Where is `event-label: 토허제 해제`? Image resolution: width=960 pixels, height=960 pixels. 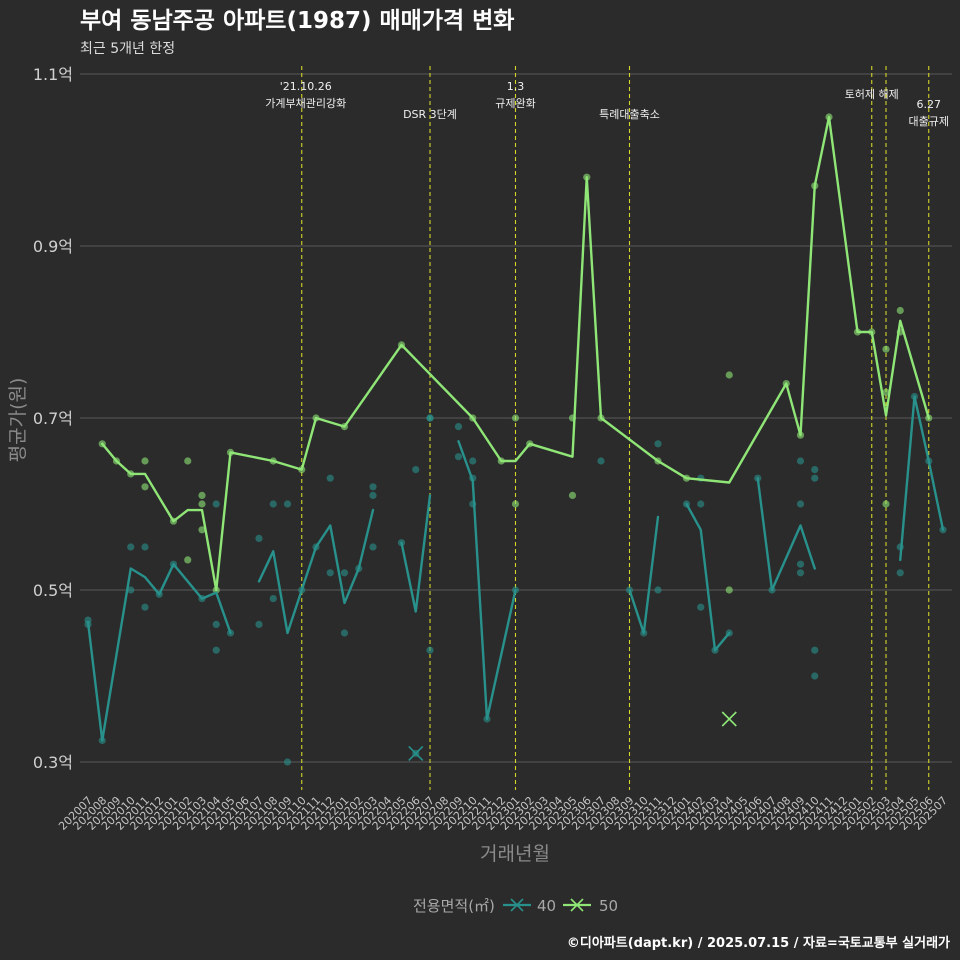 event-label: 토허제 해제 is located at coordinates (872, 94).